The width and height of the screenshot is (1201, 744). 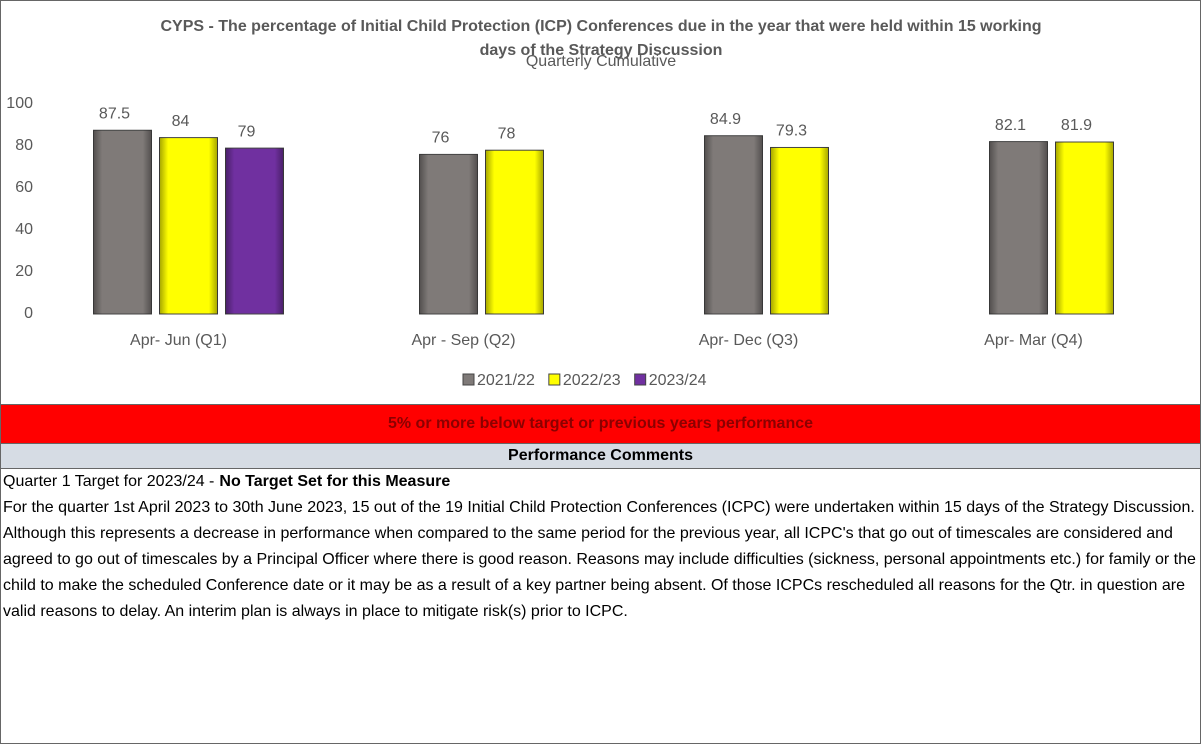 I want to click on legend-label: 2021/22, so click(x=506, y=380).